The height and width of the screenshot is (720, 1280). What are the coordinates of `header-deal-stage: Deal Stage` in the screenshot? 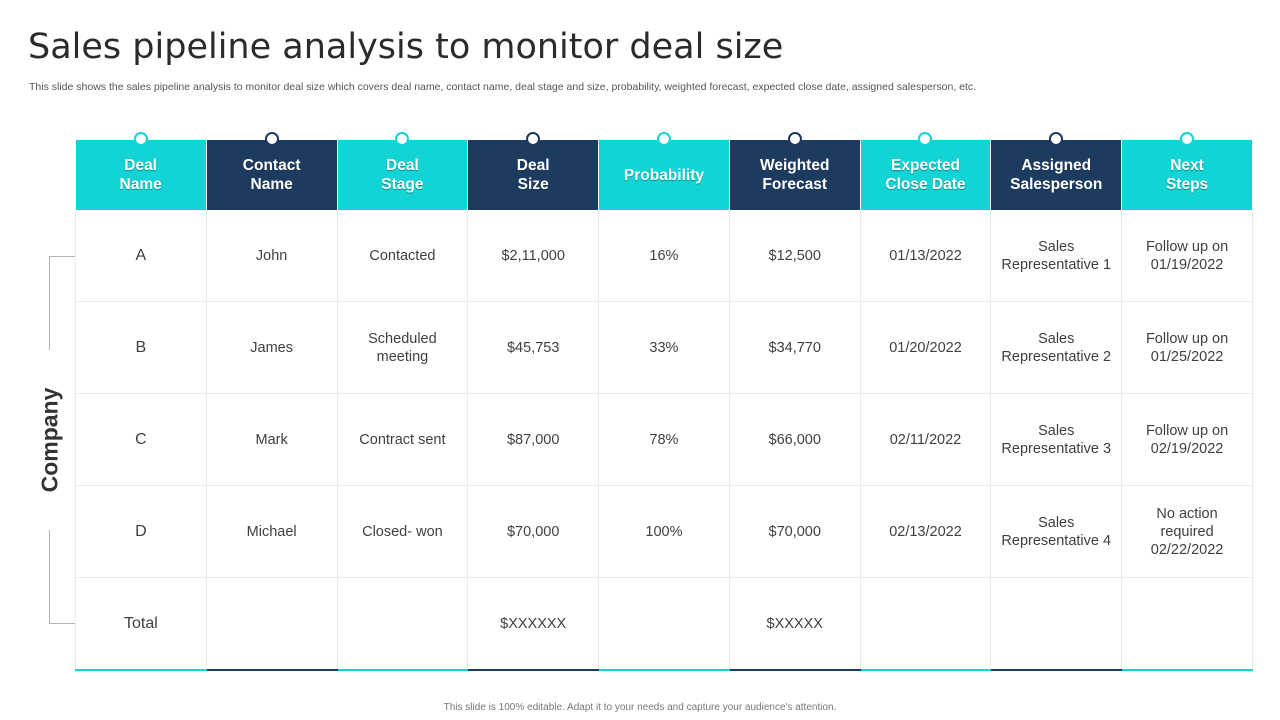 It's located at (403, 171).